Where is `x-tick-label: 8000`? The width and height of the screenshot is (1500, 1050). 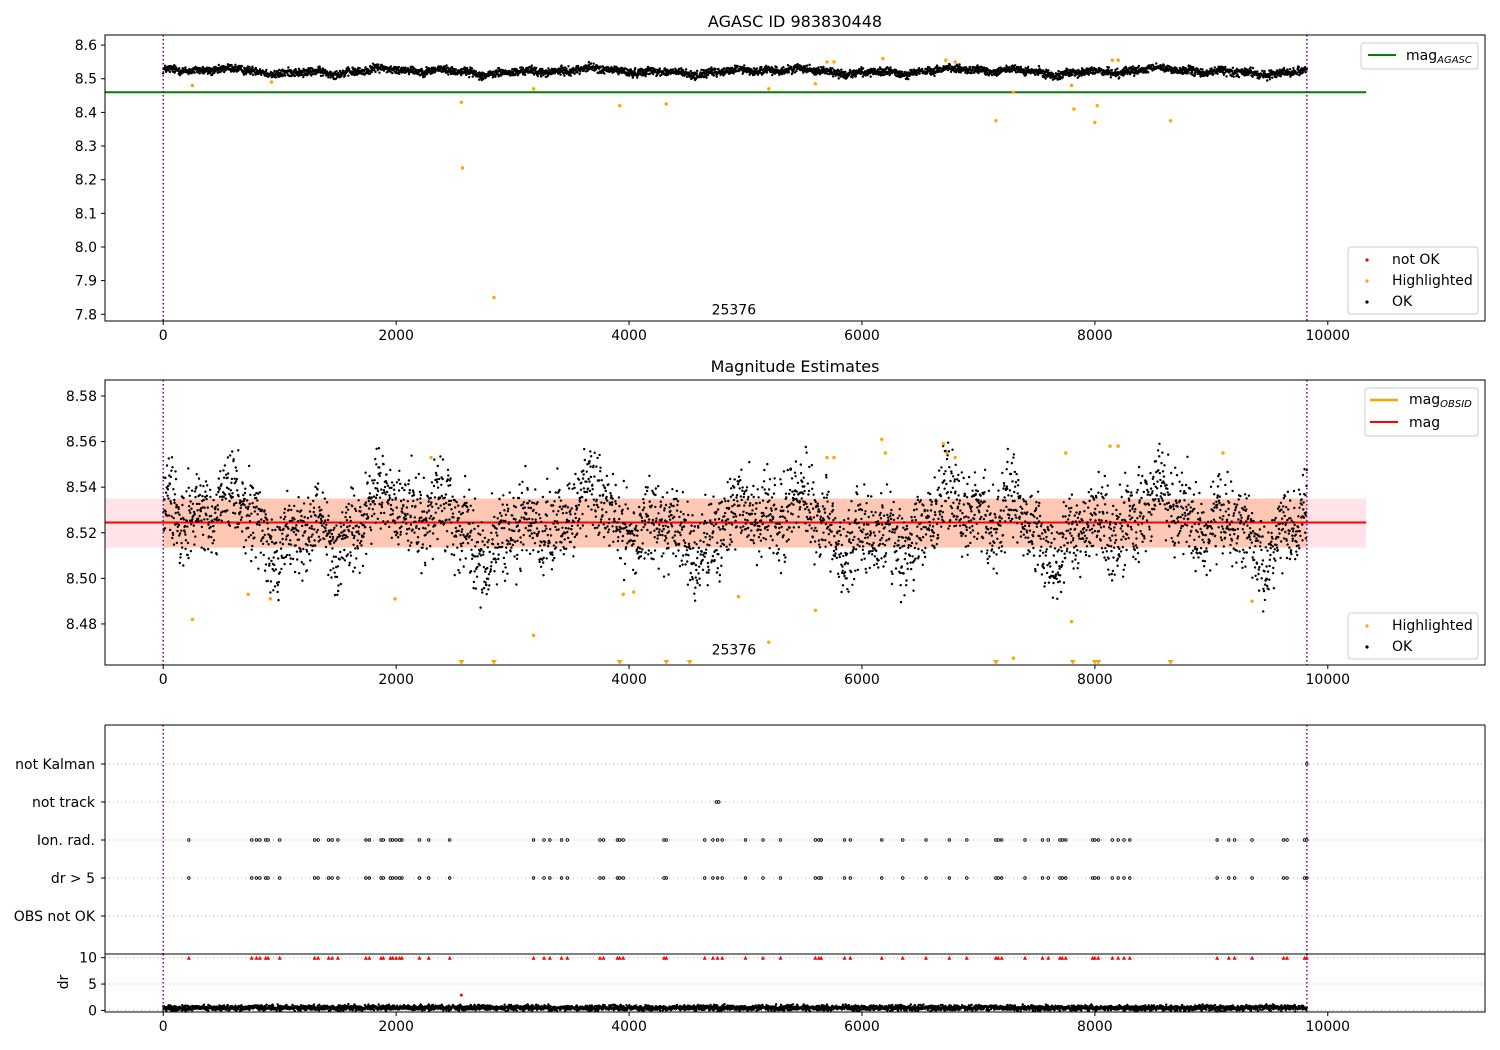 x-tick-label: 8000 is located at coordinates (1095, 336).